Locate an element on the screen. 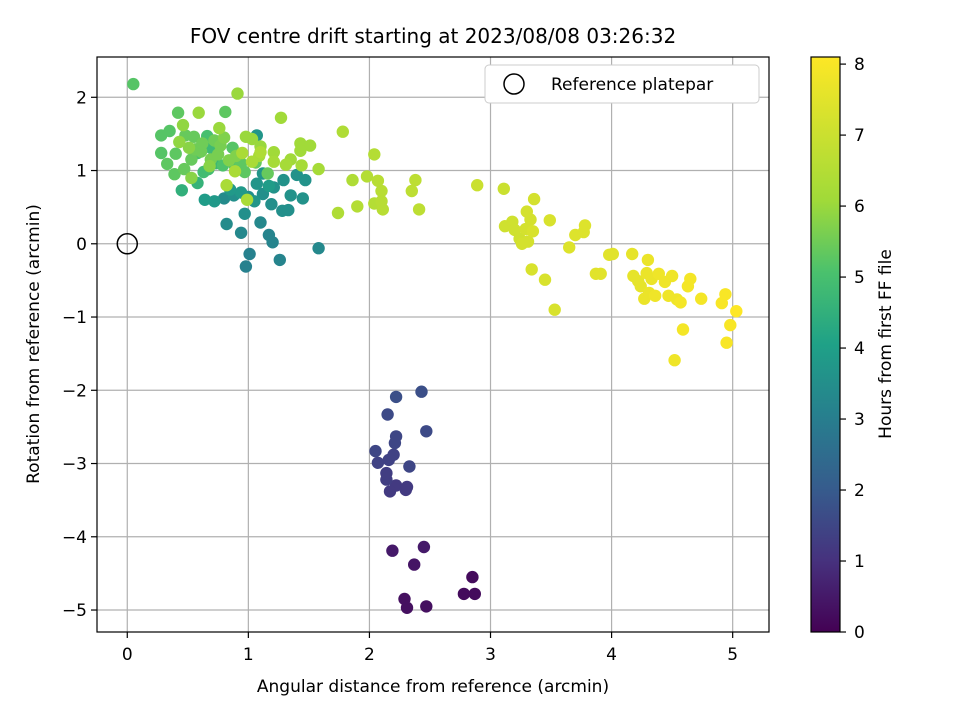 The image size is (960, 720). colorbar-tick-label: 3 is located at coordinates (859, 420).